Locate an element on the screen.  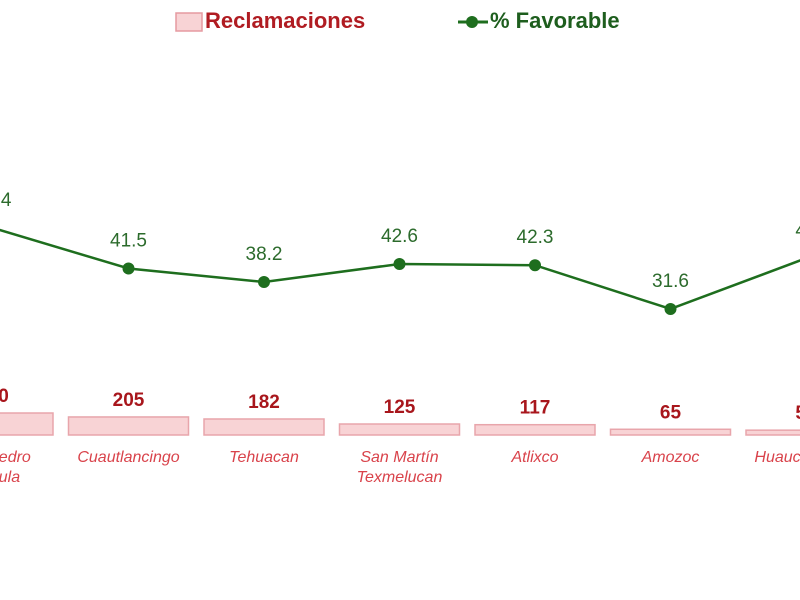
x-tick-label: San Martín Texmelucan is located at coordinates (400, 467).